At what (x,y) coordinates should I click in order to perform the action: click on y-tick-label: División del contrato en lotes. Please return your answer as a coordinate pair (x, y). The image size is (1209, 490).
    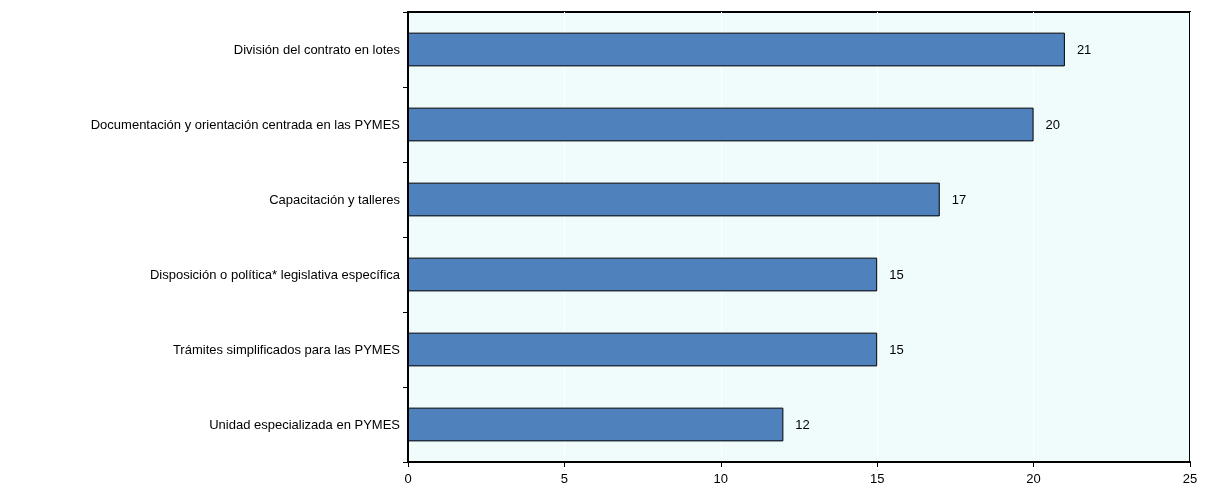
    Looking at the image, I should click on (317, 49).